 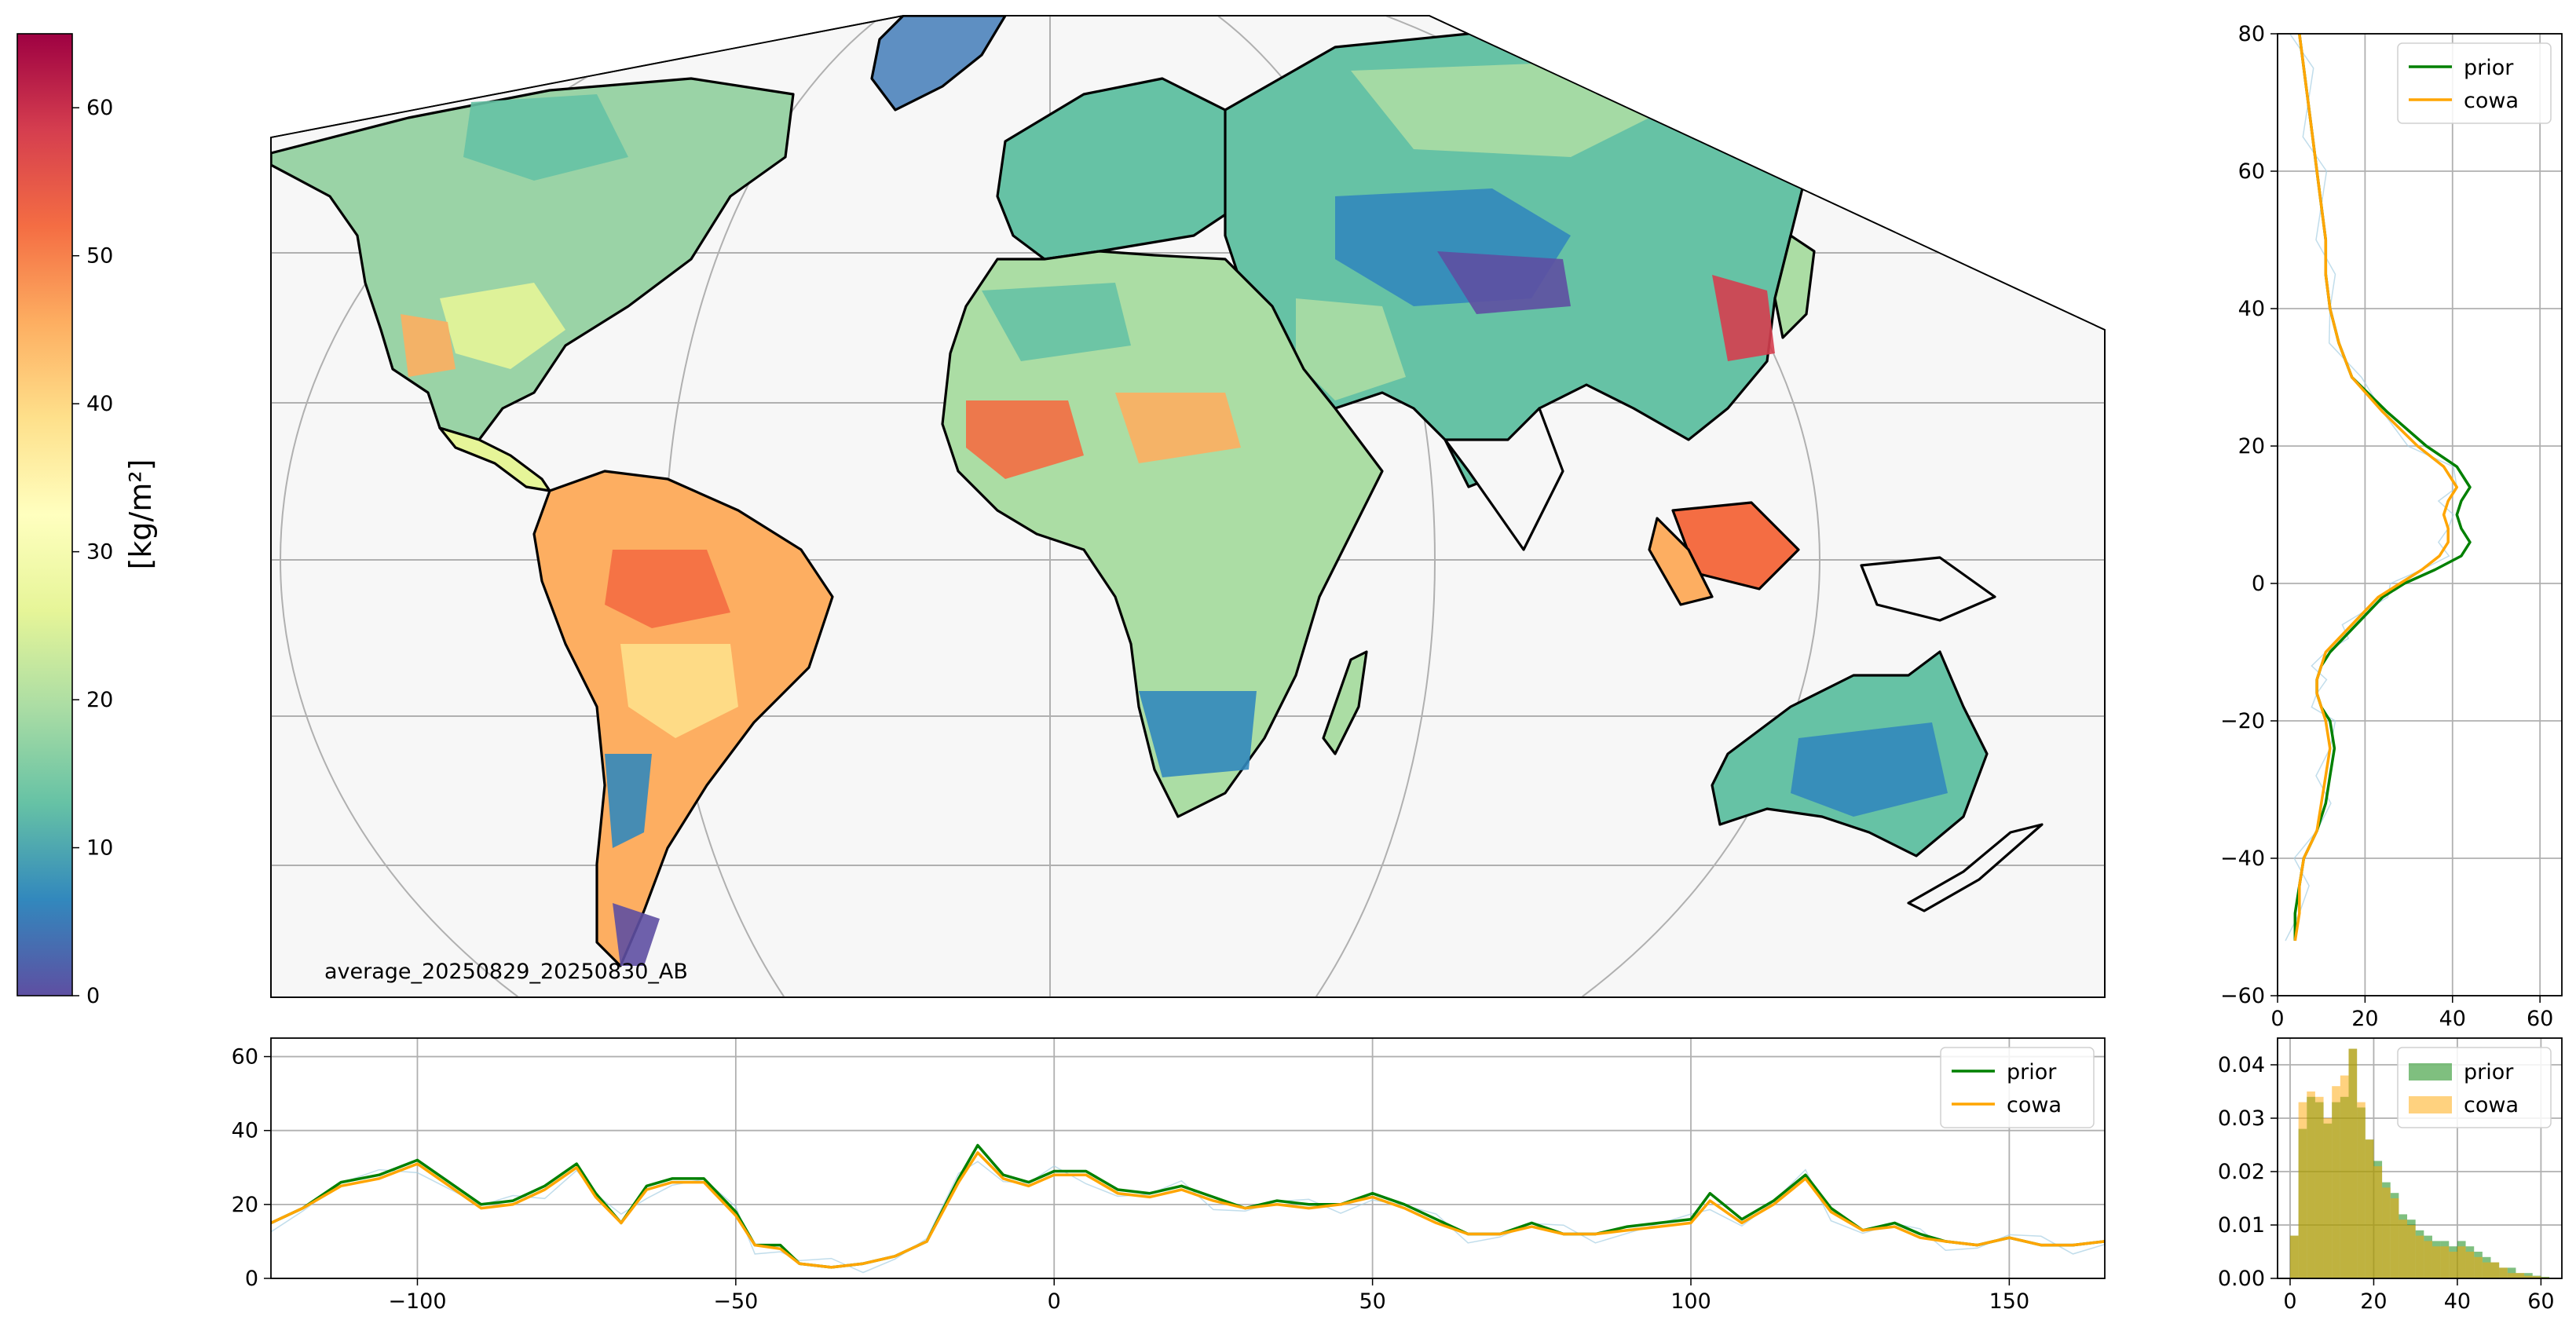 What do you see at coordinates (2242, 1225) in the screenshot?
I see `y-tick-label: 0.01` at bounding box center [2242, 1225].